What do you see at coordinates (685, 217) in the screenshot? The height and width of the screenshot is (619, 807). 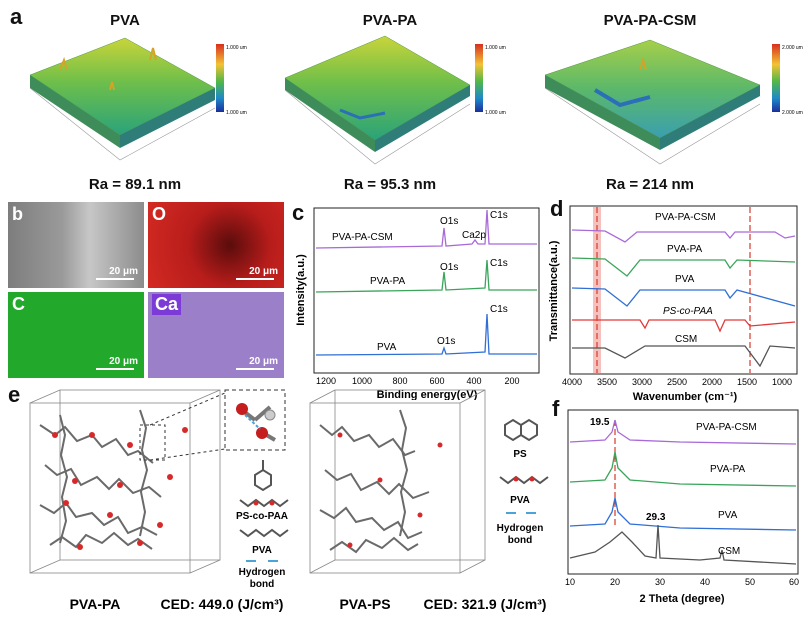 I see `ftir-label-pva-pa-csm: PVA-PA-CSM` at bounding box center [685, 217].